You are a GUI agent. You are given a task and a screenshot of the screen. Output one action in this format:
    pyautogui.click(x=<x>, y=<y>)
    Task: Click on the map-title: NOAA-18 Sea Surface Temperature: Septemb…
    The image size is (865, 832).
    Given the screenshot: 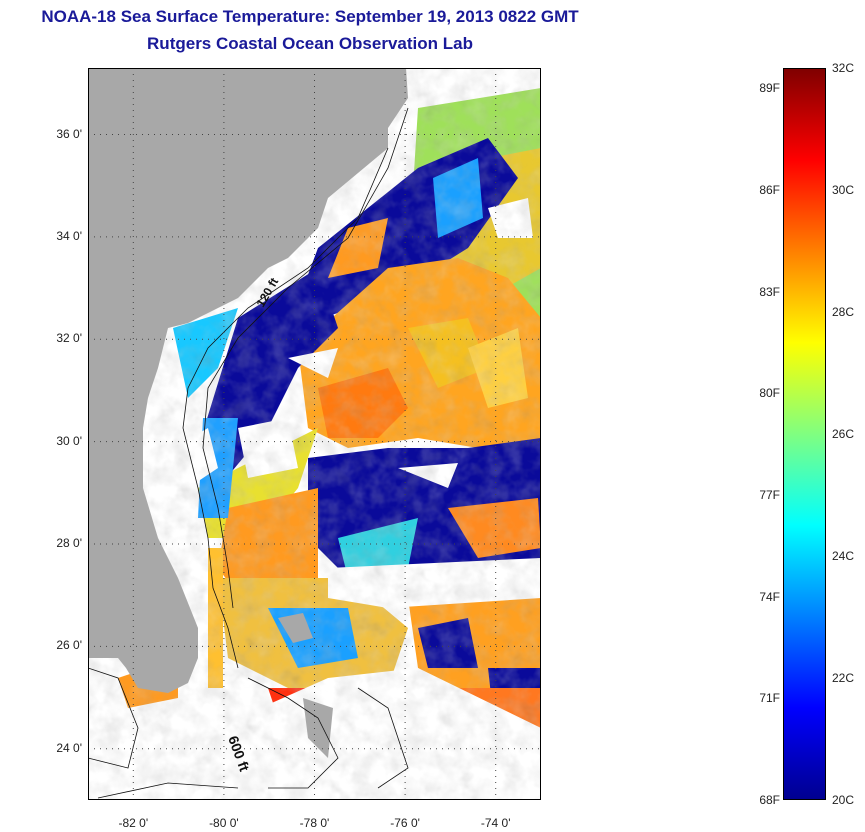 What is the action you would take?
    pyautogui.click(x=310, y=16)
    